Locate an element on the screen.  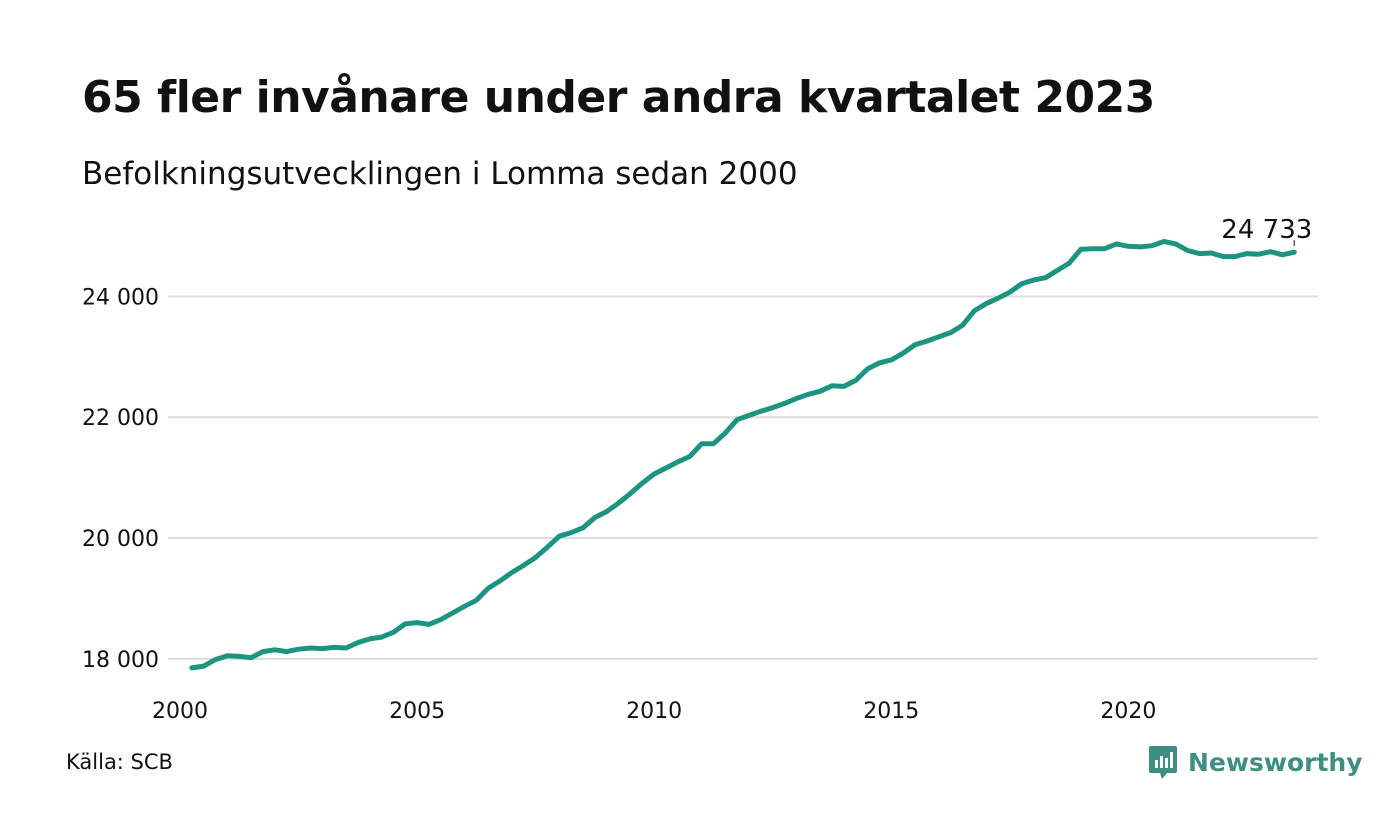
brand-logo: Newsworthy is located at coordinates (1255, 762).